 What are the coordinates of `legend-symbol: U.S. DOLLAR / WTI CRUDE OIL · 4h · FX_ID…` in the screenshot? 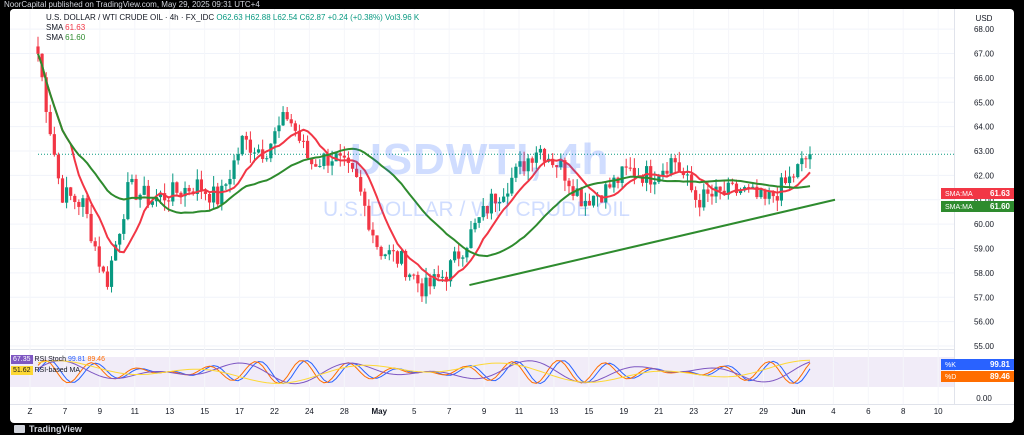 It's located at (130, 17).